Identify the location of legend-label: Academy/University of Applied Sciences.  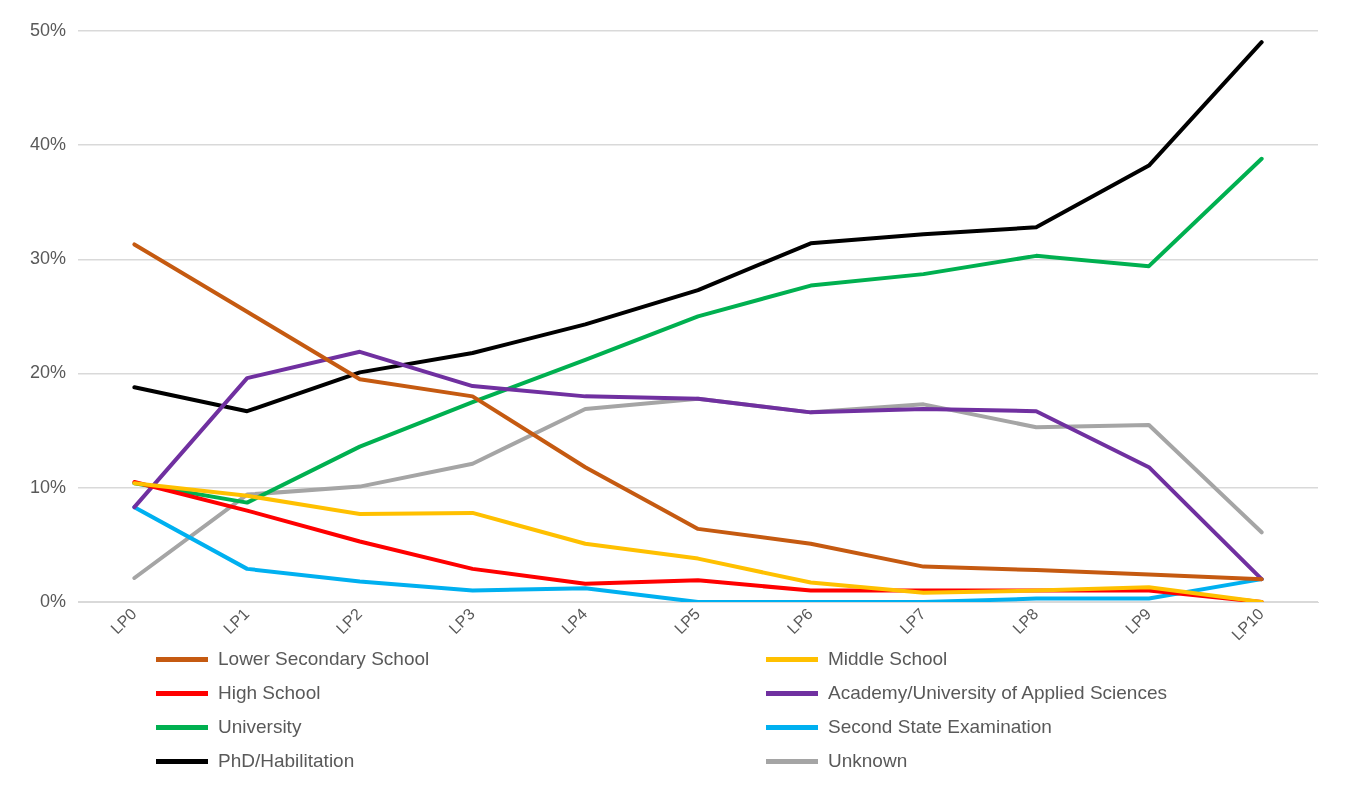
(997, 693).